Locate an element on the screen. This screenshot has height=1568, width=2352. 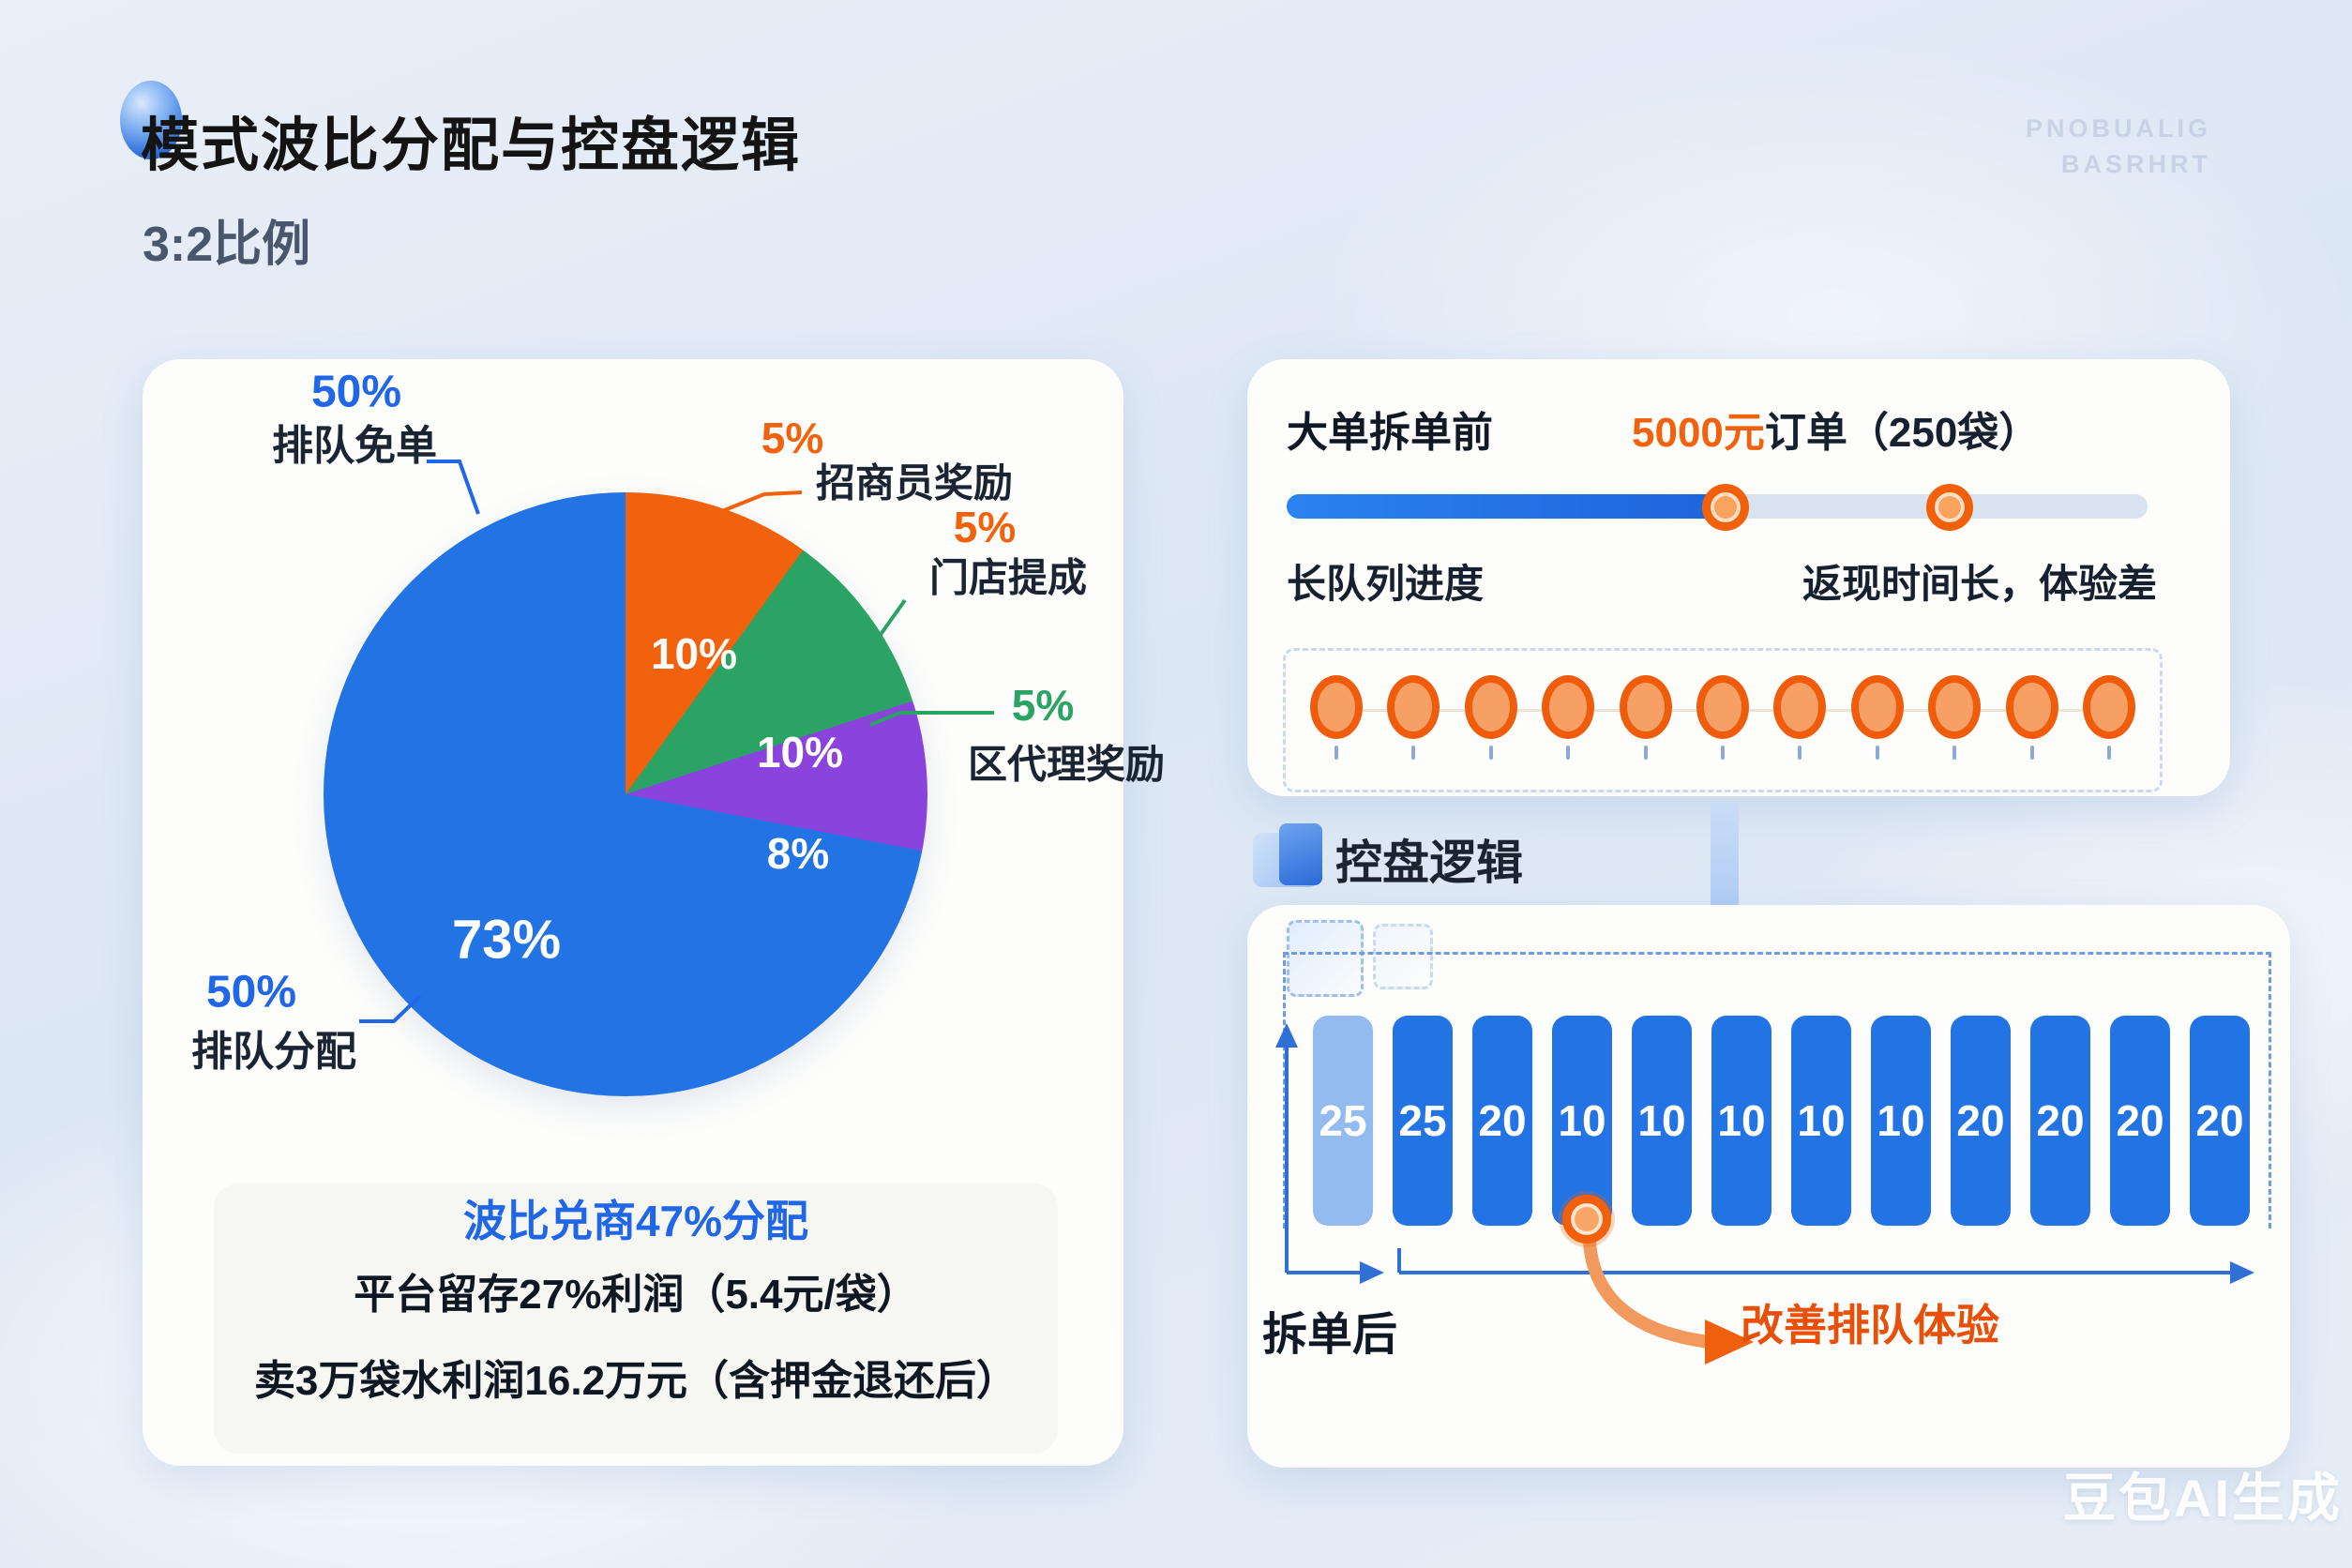
after-split-label: 拆单后 is located at coordinates (1330, 1335).